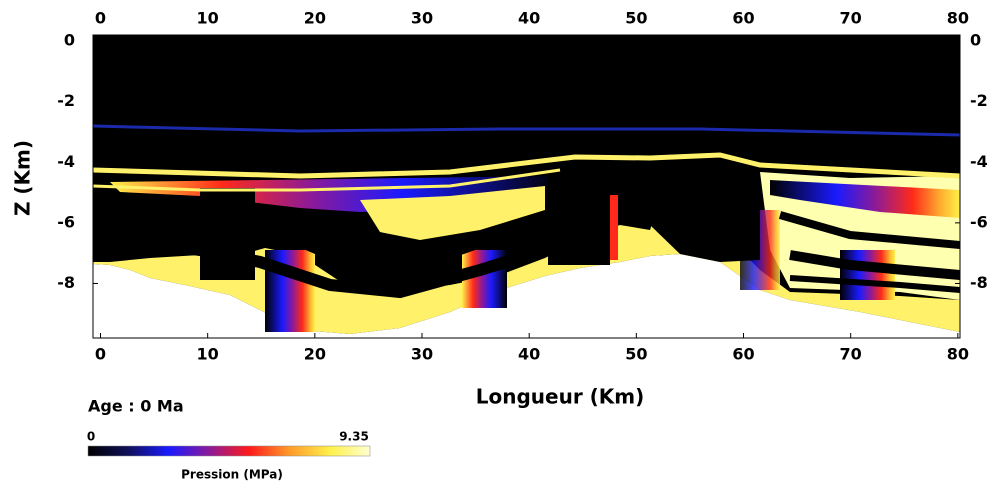 Image resolution: width=1000 pixels, height=486 pixels. What do you see at coordinates (560, 397) in the screenshot?
I see `x-axis-label: Longueur (Km)` at bounding box center [560, 397].